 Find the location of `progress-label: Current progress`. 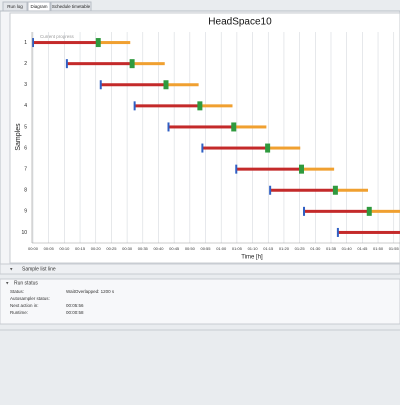

progress-label: Current progress is located at coordinates (57, 36).